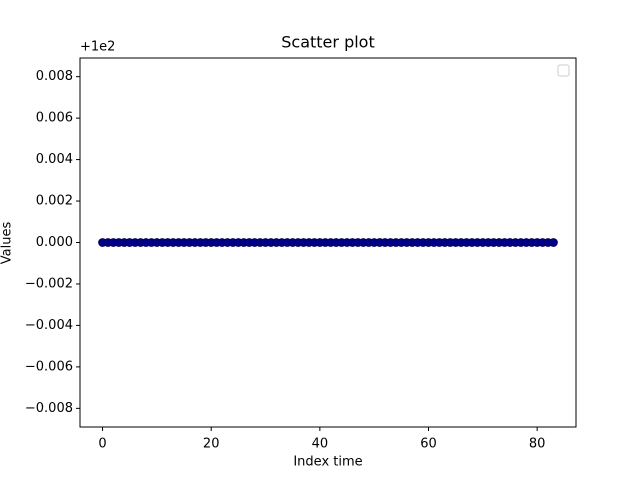  What do you see at coordinates (537, 444) in the screenshot?
I see `x-tick-label: 80` at bounding box center [537, 444].